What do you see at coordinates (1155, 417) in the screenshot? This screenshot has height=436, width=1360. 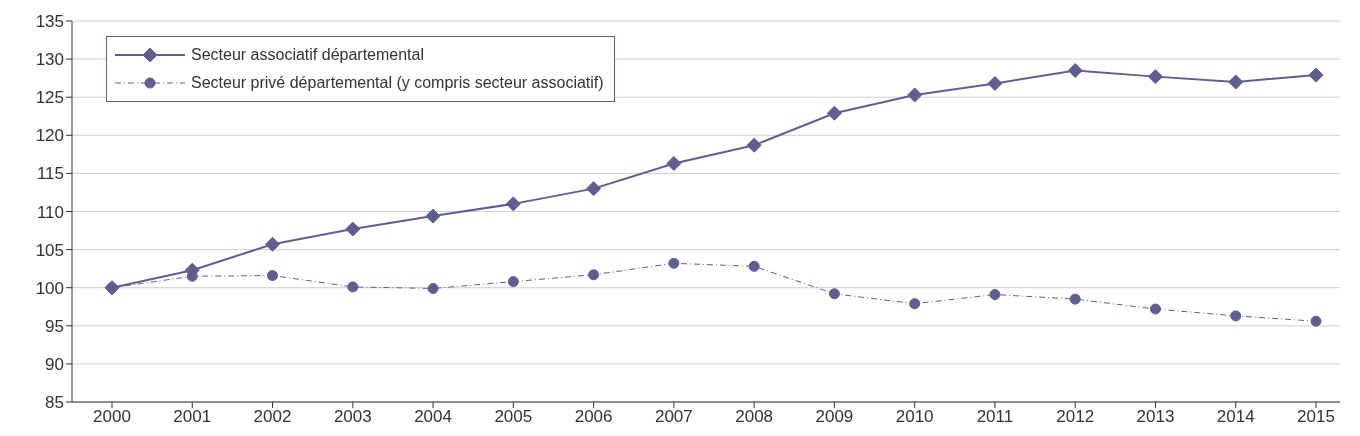 I see `x-tick-label: 2013` at bounding box center [1155, 417].